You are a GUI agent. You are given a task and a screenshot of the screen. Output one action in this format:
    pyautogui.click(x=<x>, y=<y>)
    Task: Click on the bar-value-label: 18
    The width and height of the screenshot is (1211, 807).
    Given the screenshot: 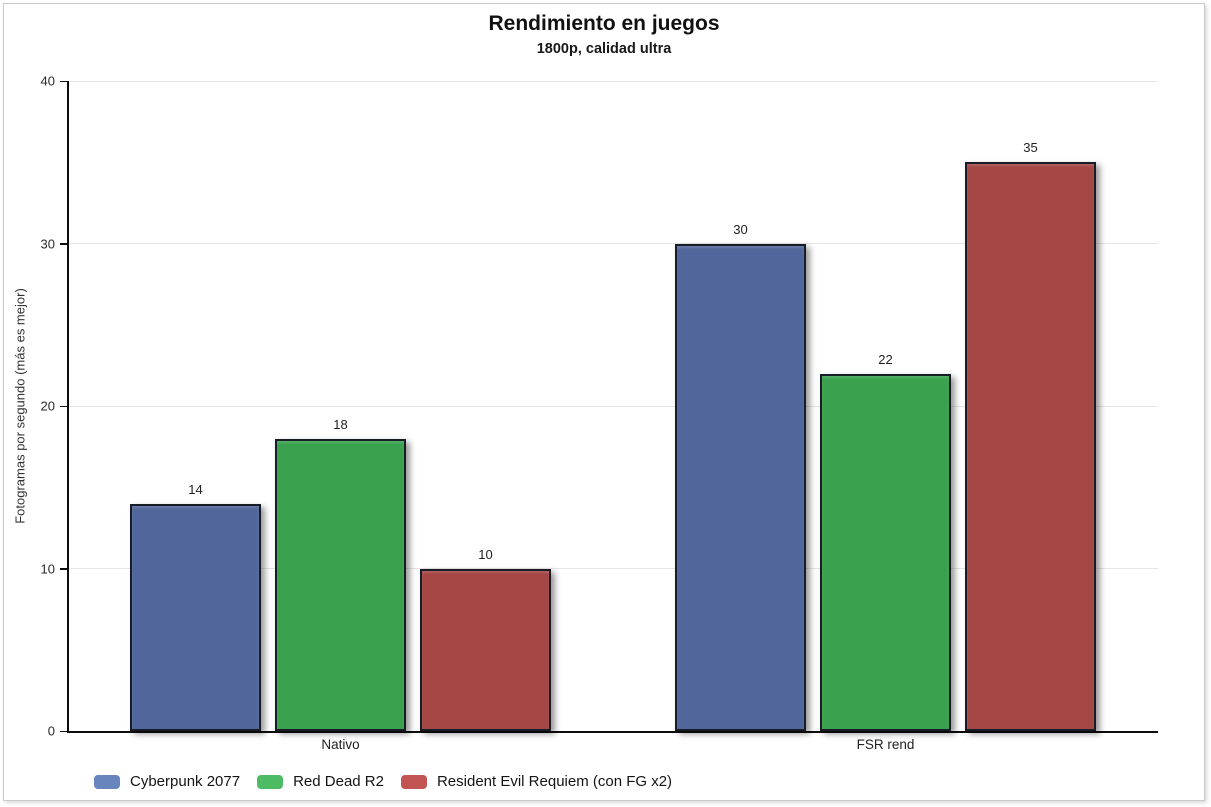 What is the action you would take?
    pyautogui.click(x=340, y=424)
    